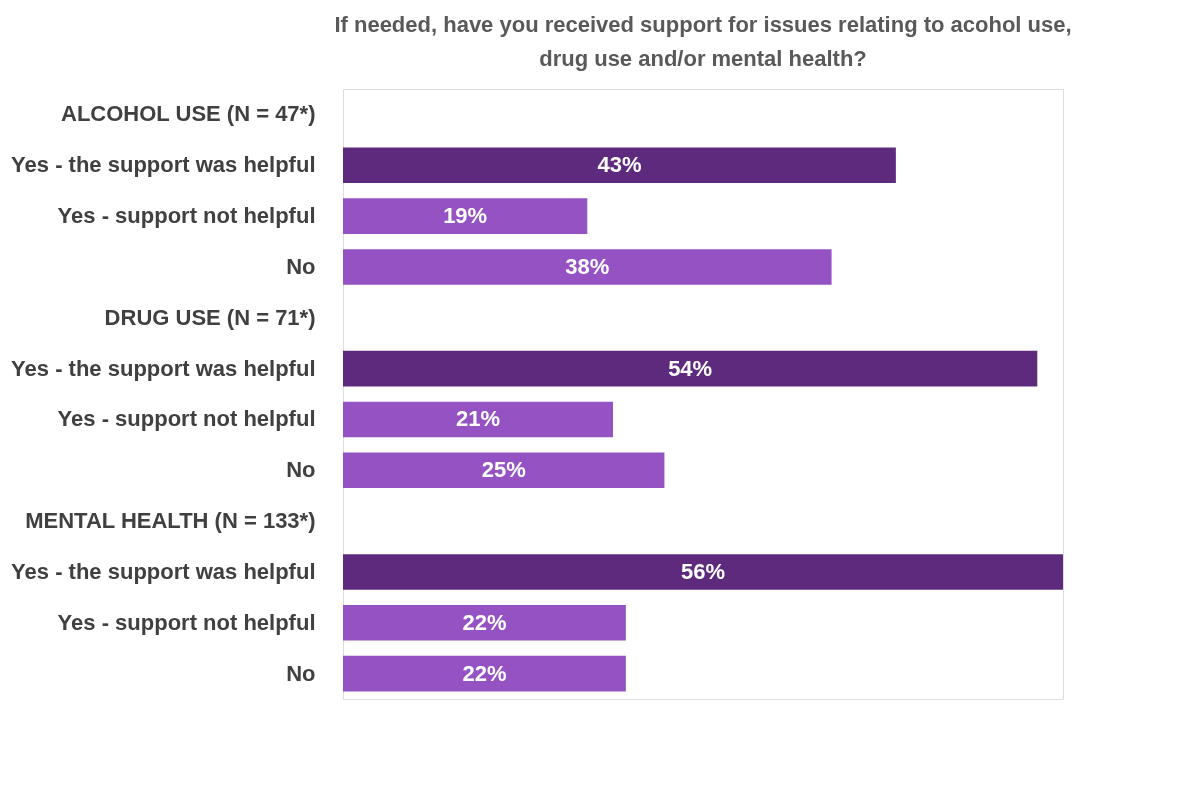 Image resolution: width=1203 pixels, height=796 pixels. I want to click on chart-title: If needed, have you received support for issues relating to acohol use, drug use and/or mental health?, so click(703, 41).